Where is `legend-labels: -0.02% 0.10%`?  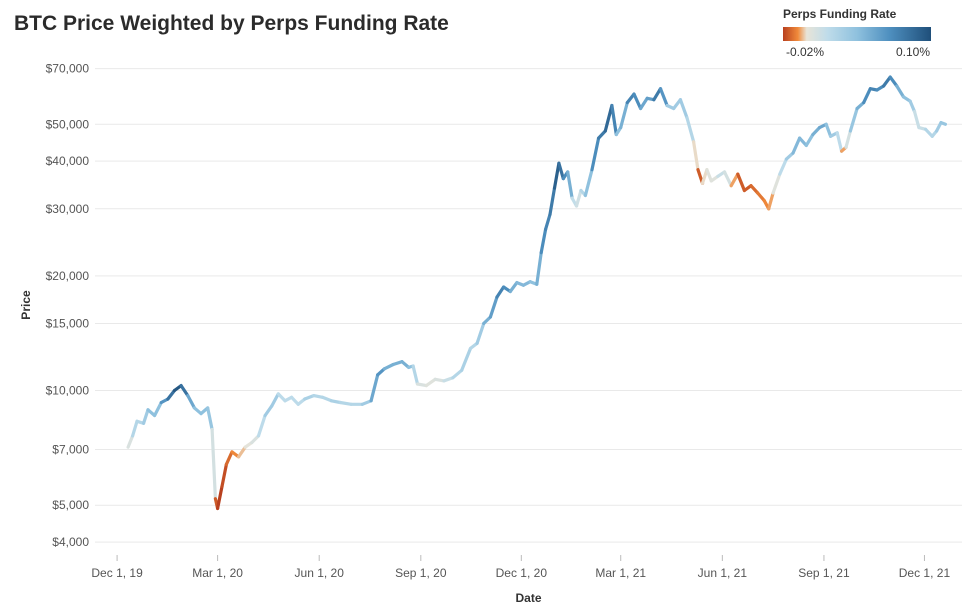 legend-labels: -0.02% 0.10% is located at coordinates (858, 52).